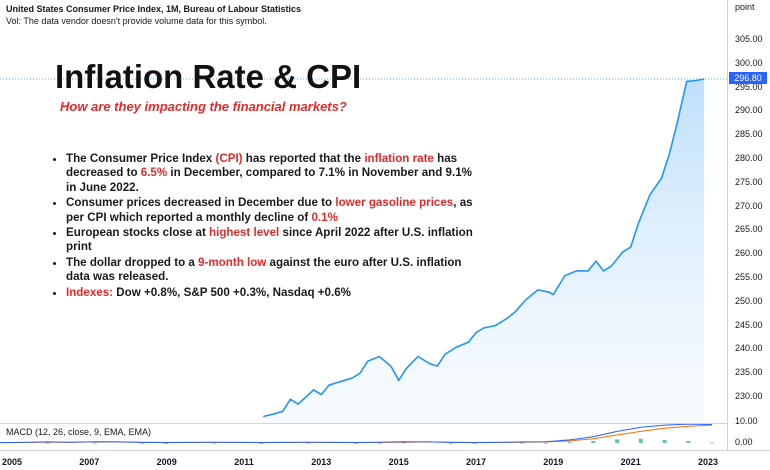 Image resolution: width=770 pixels, height=470 pixels. Describe the element at coordinates (749, 181) in the screenshot. I see `y-tick-label: 275.00` at that location.